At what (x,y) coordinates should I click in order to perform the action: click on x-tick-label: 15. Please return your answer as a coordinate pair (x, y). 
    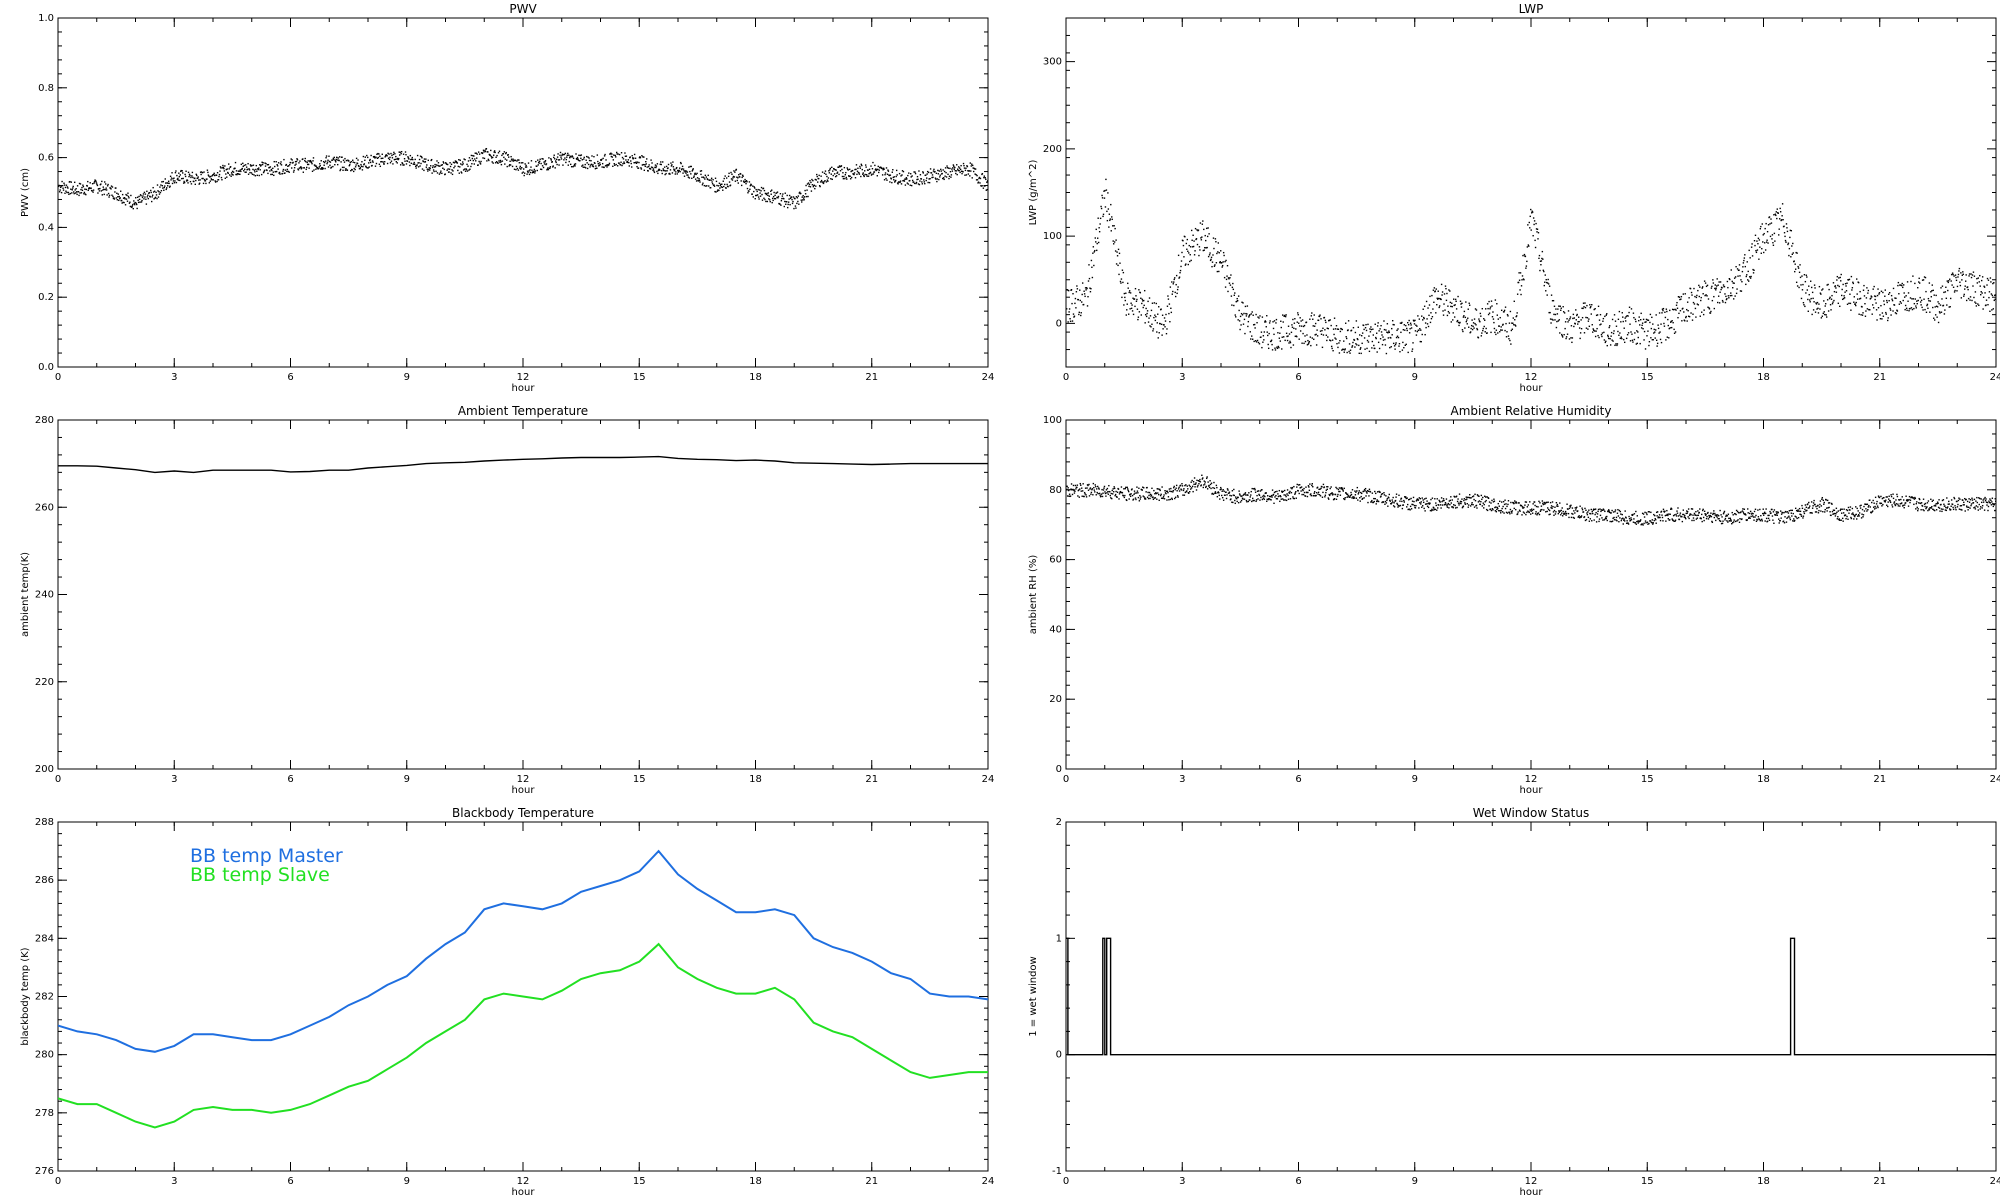
    Looking at the image, I should click on (639, 779).